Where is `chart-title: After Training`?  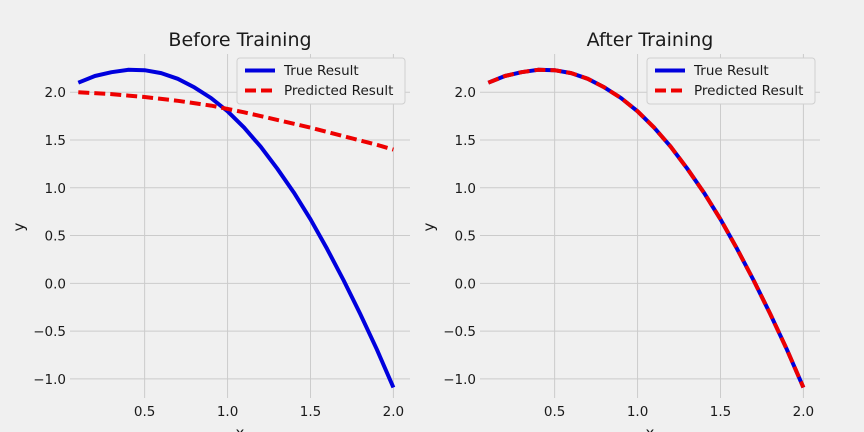 chart-title: After Training is located at coordinates (650, 40).